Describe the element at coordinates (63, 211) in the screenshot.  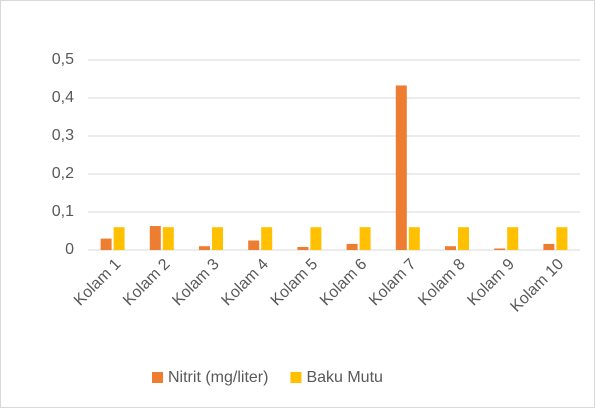
I see `y-tick-label: 0,1` at that location.